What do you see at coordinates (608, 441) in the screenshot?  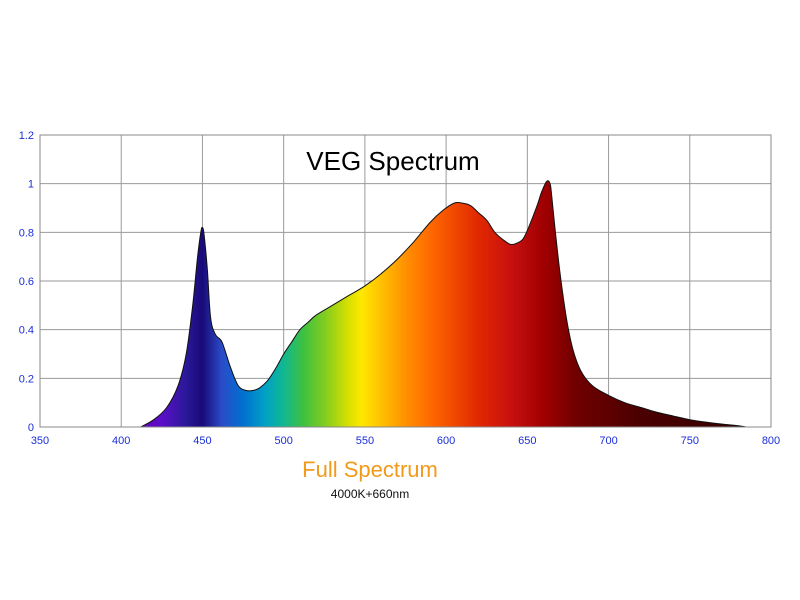 I see `x-tick-label: 700` at bounding box center [608, 441].